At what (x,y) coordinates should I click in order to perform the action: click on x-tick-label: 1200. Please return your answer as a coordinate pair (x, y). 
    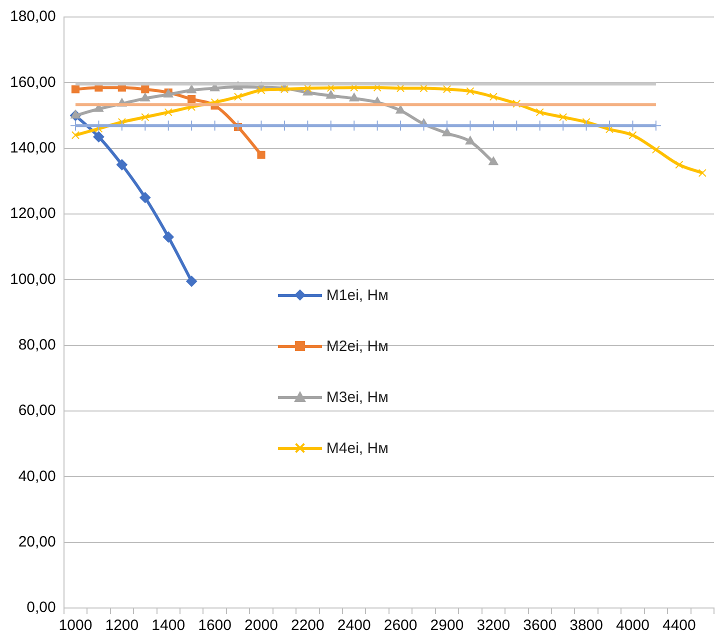
    Looking at the image, I should click on (122, 625).